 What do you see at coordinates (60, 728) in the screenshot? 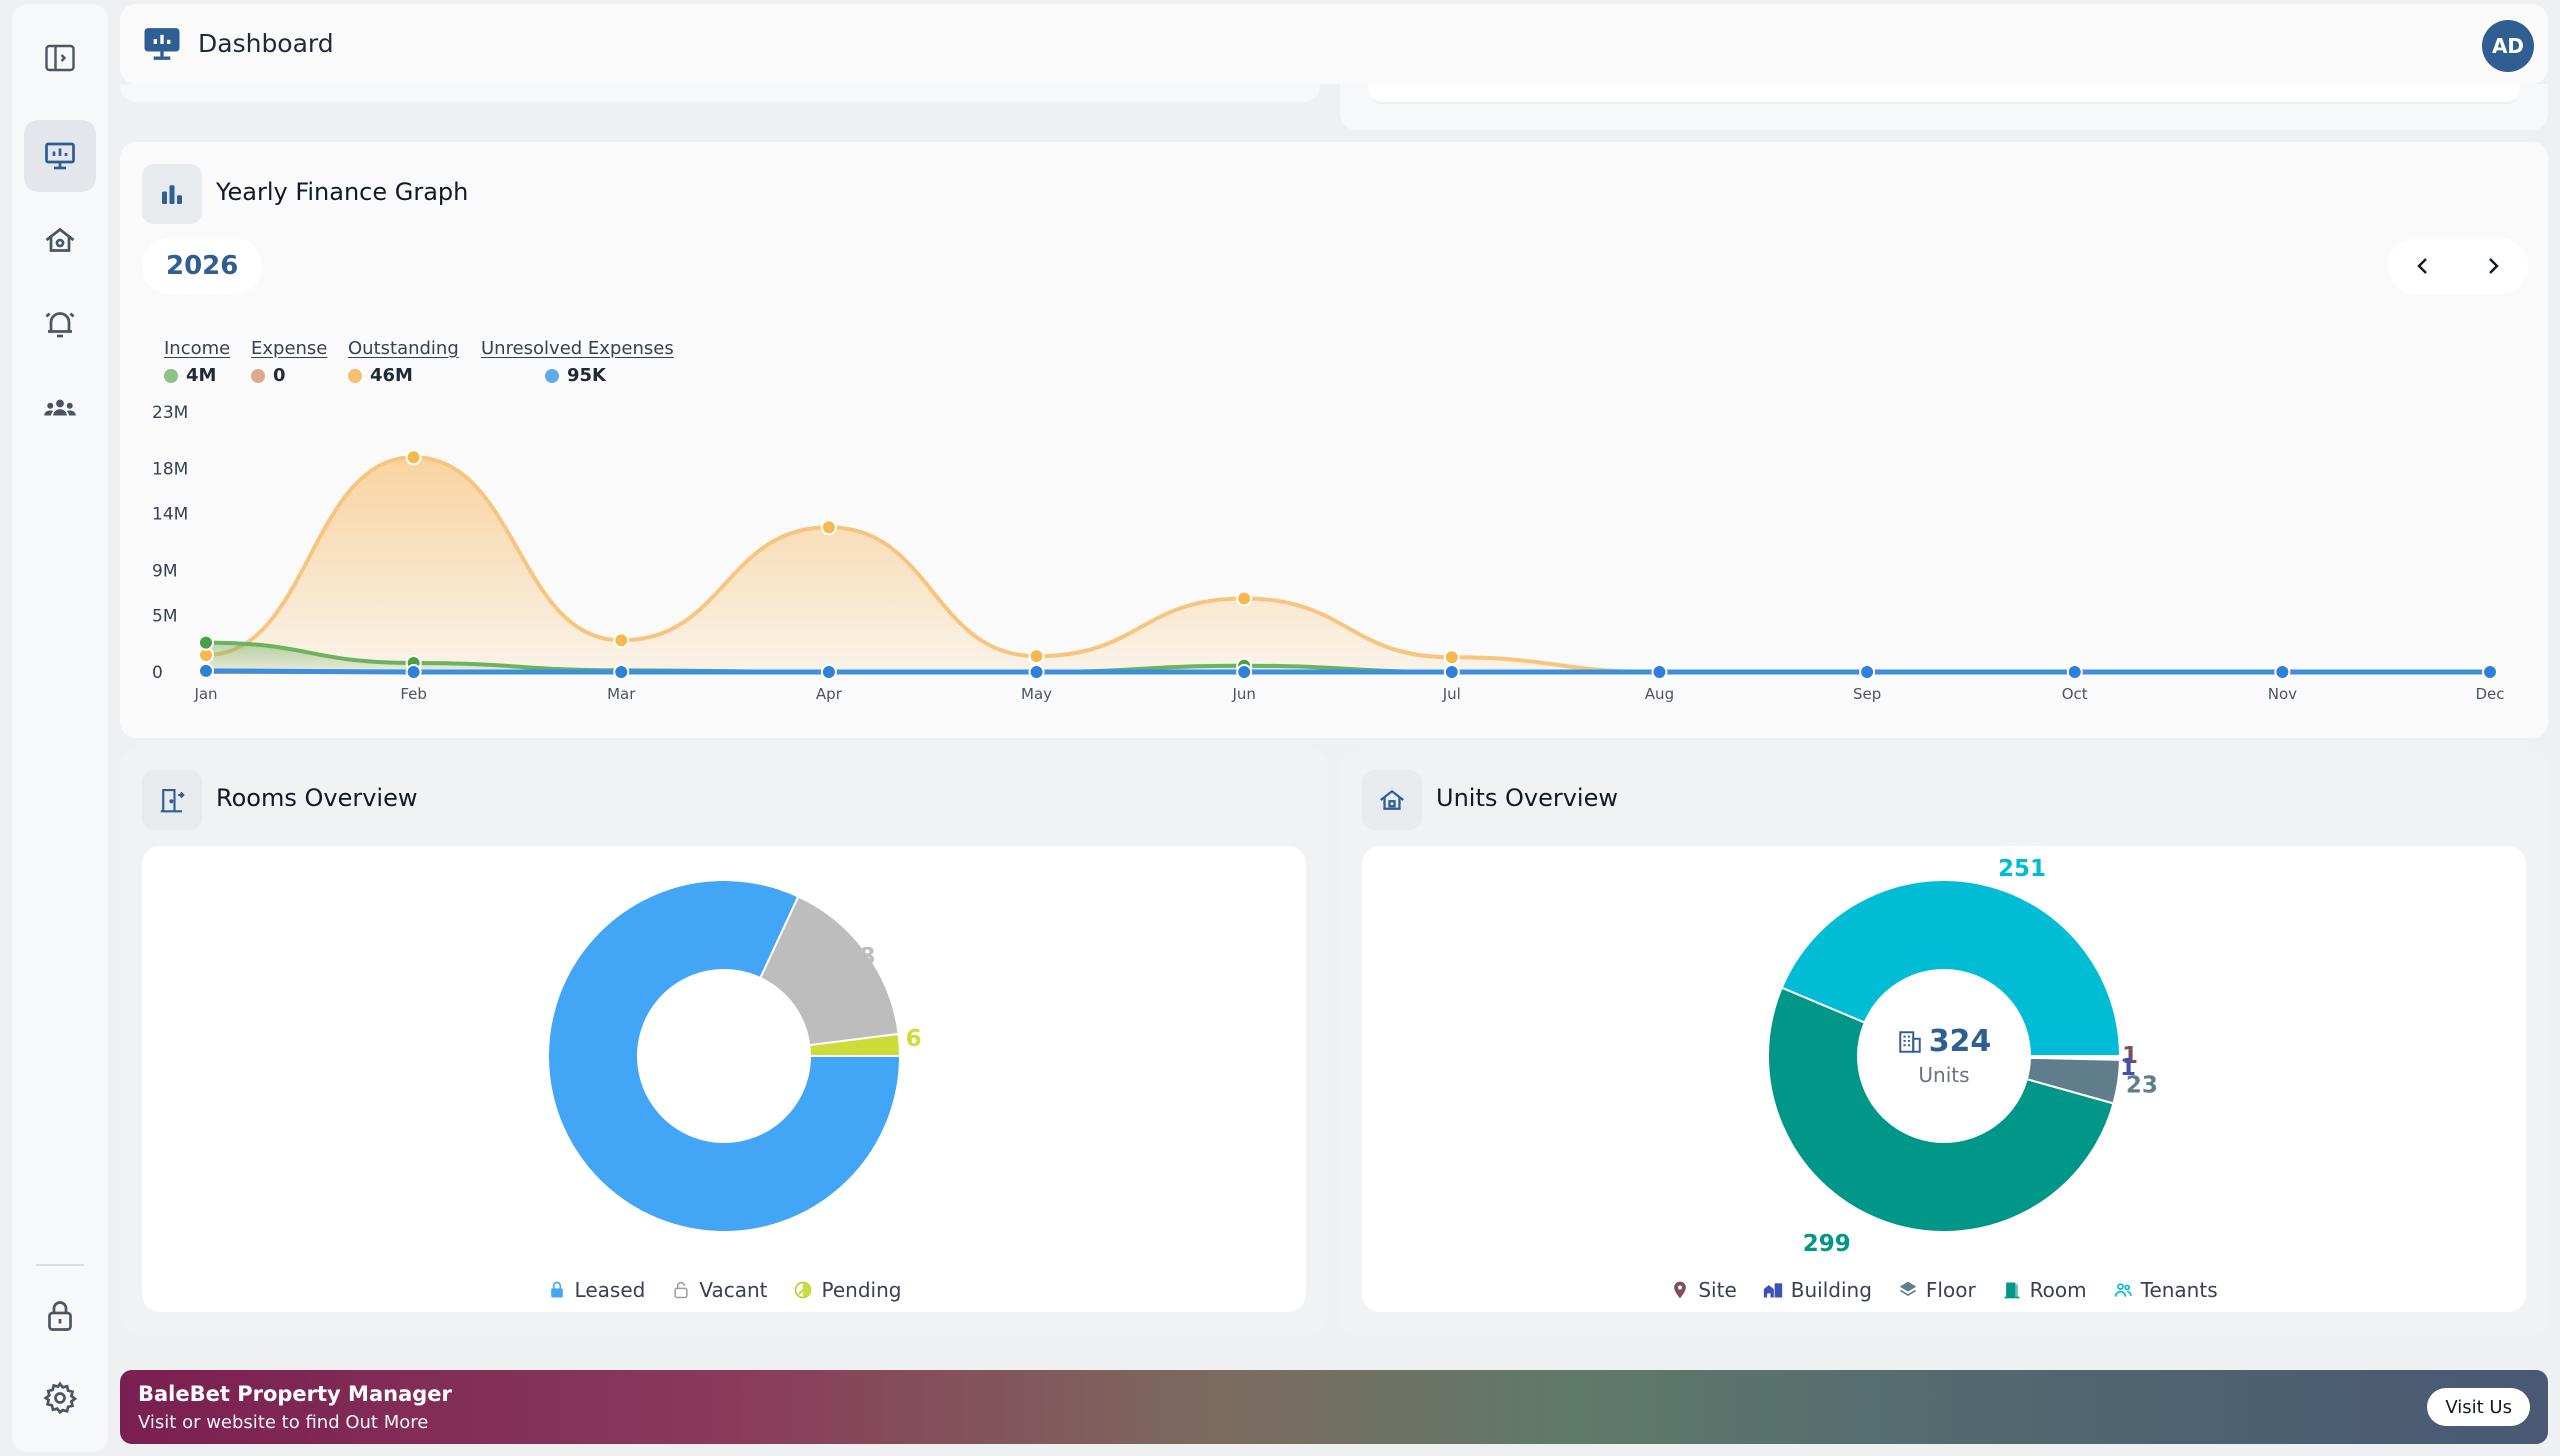
I see `sidebar` at bounding box center [60, 728].